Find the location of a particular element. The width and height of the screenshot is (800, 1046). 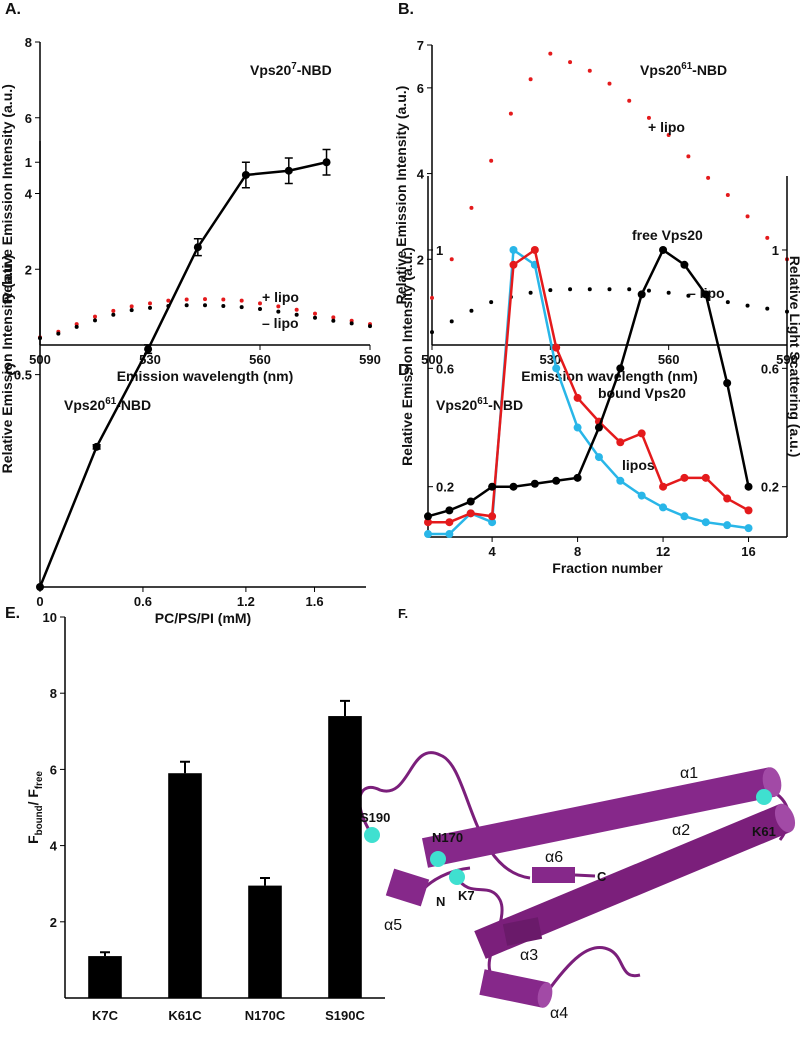

x-tick-label: 4 is located at coordinates (492, 551).